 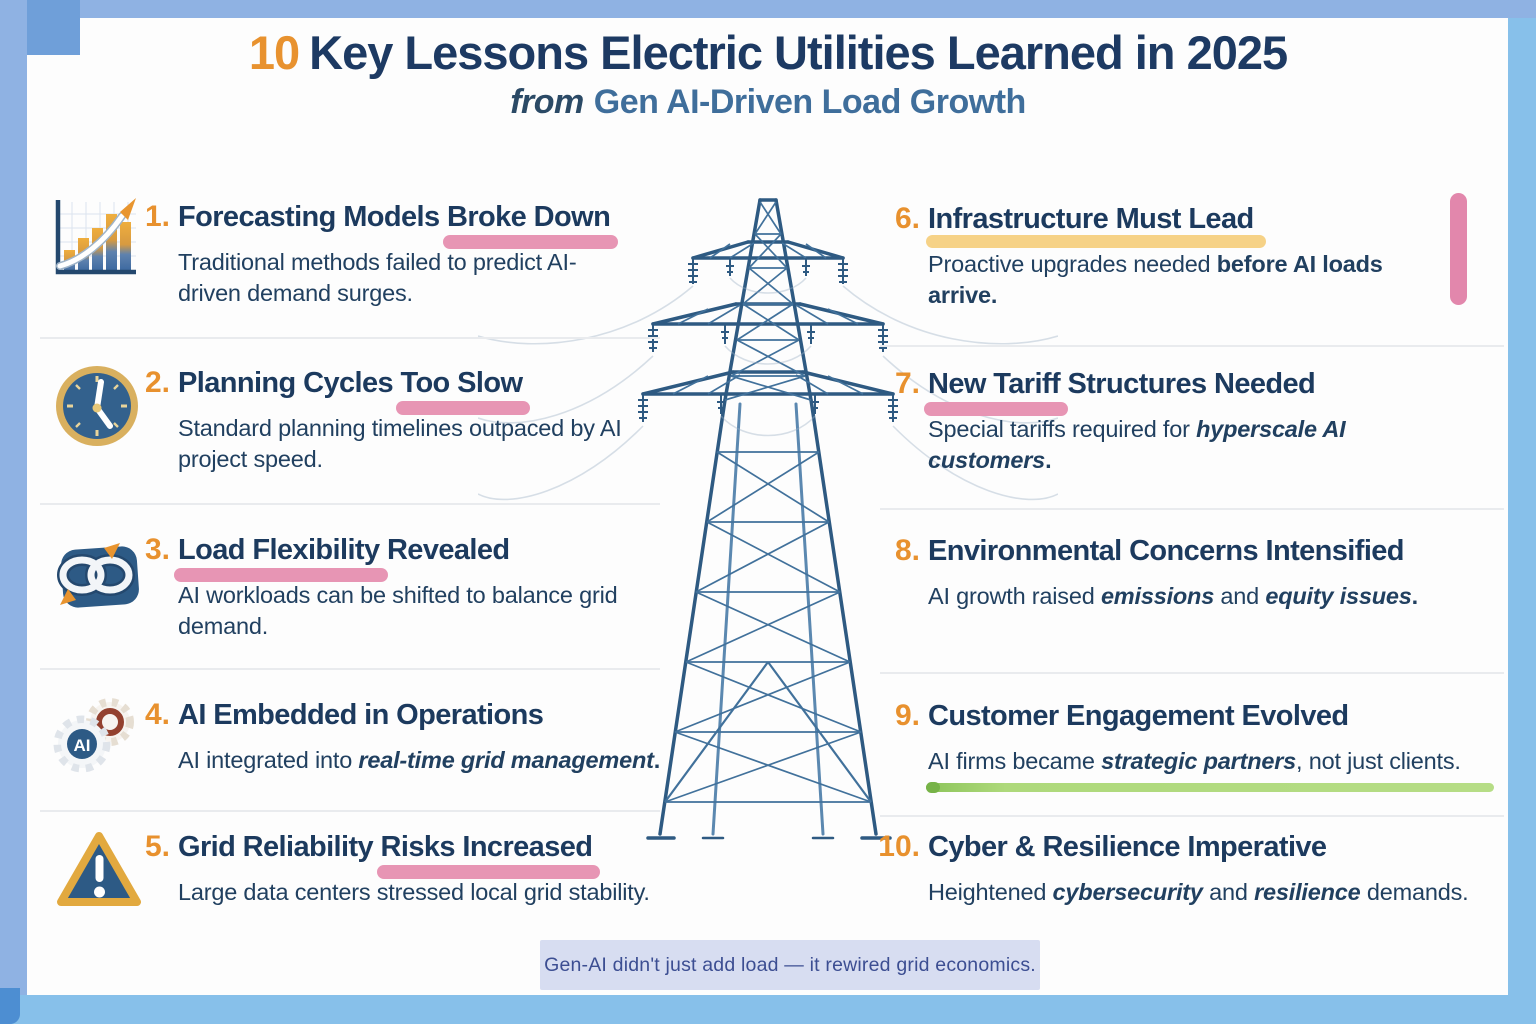 I want to click on pink-underline: New Tariff, so click(x=994, y=384).